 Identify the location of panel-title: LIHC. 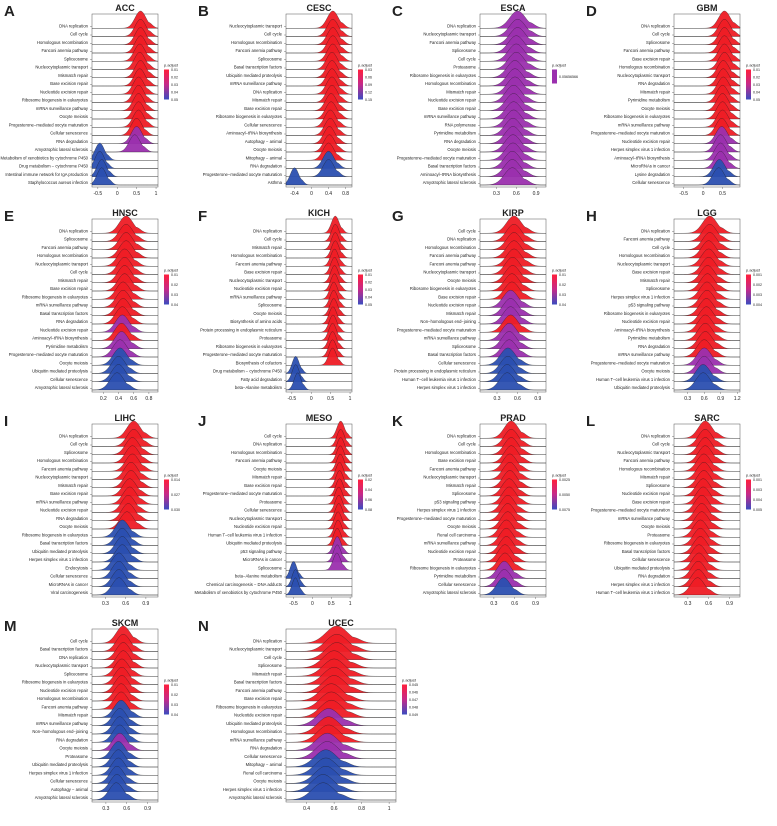
(125, 418).